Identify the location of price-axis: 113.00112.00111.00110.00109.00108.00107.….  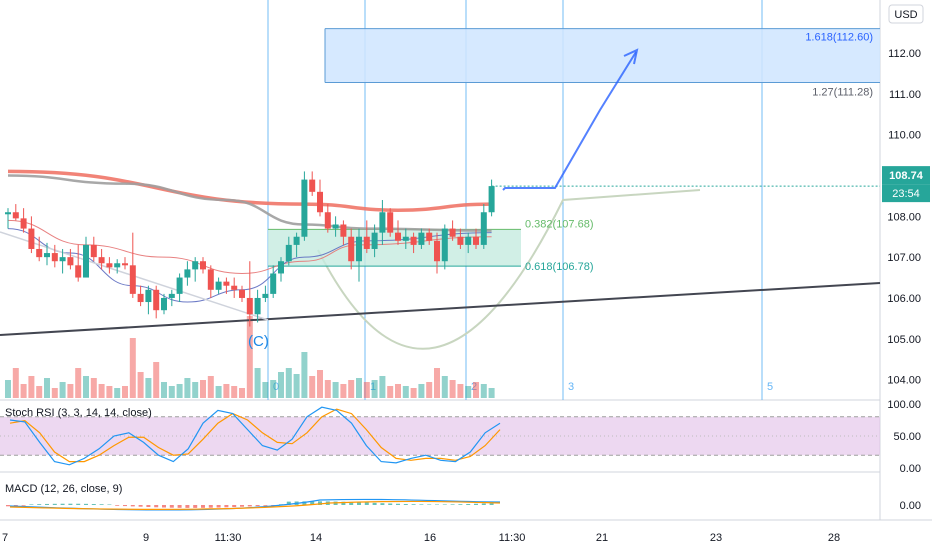
(906, 197).